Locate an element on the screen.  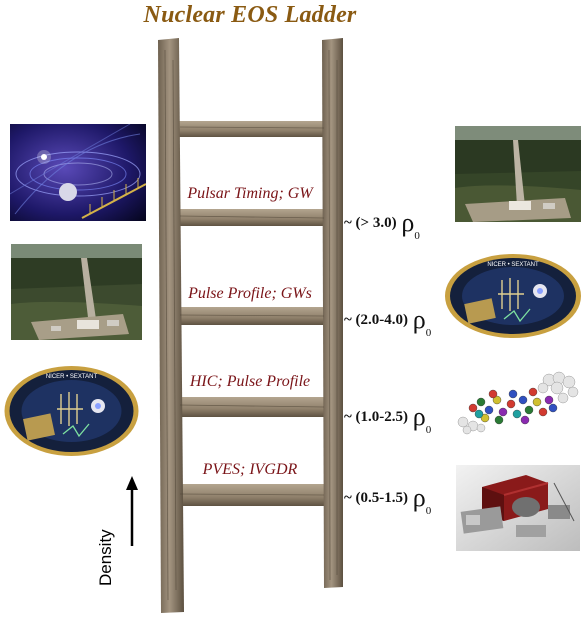
rung-label-pulsar-timing: Pulsar Timing; GW is located at coordinates (250, 193).